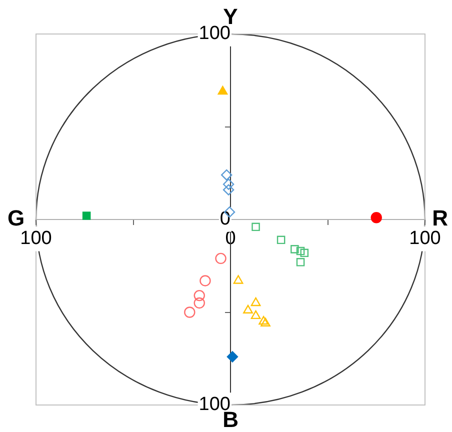 The image size is (452, 432). I want to click on text: R, so click(440, 218).